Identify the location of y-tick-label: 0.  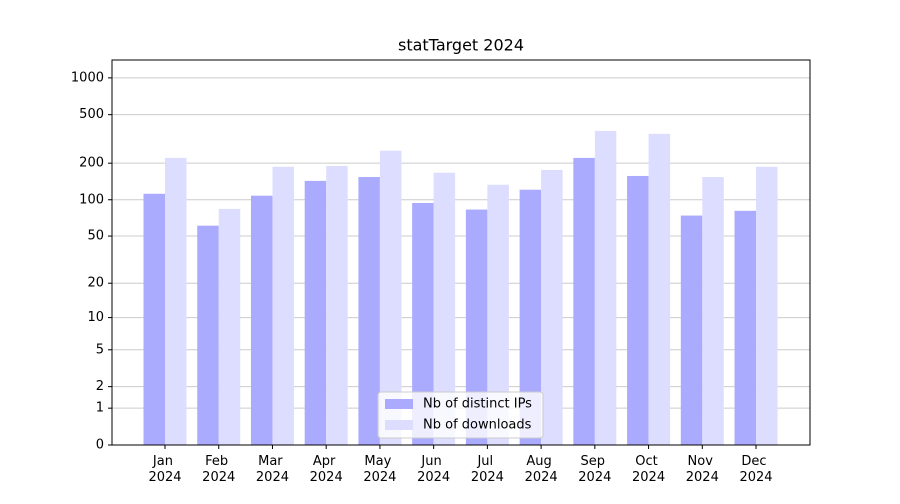
(100, 445).